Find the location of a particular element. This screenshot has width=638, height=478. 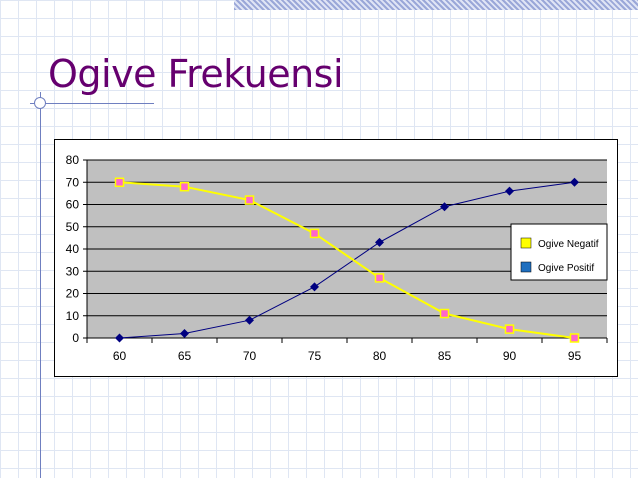

x-tick-label-90: 90 is located at coordinates (510, 356).